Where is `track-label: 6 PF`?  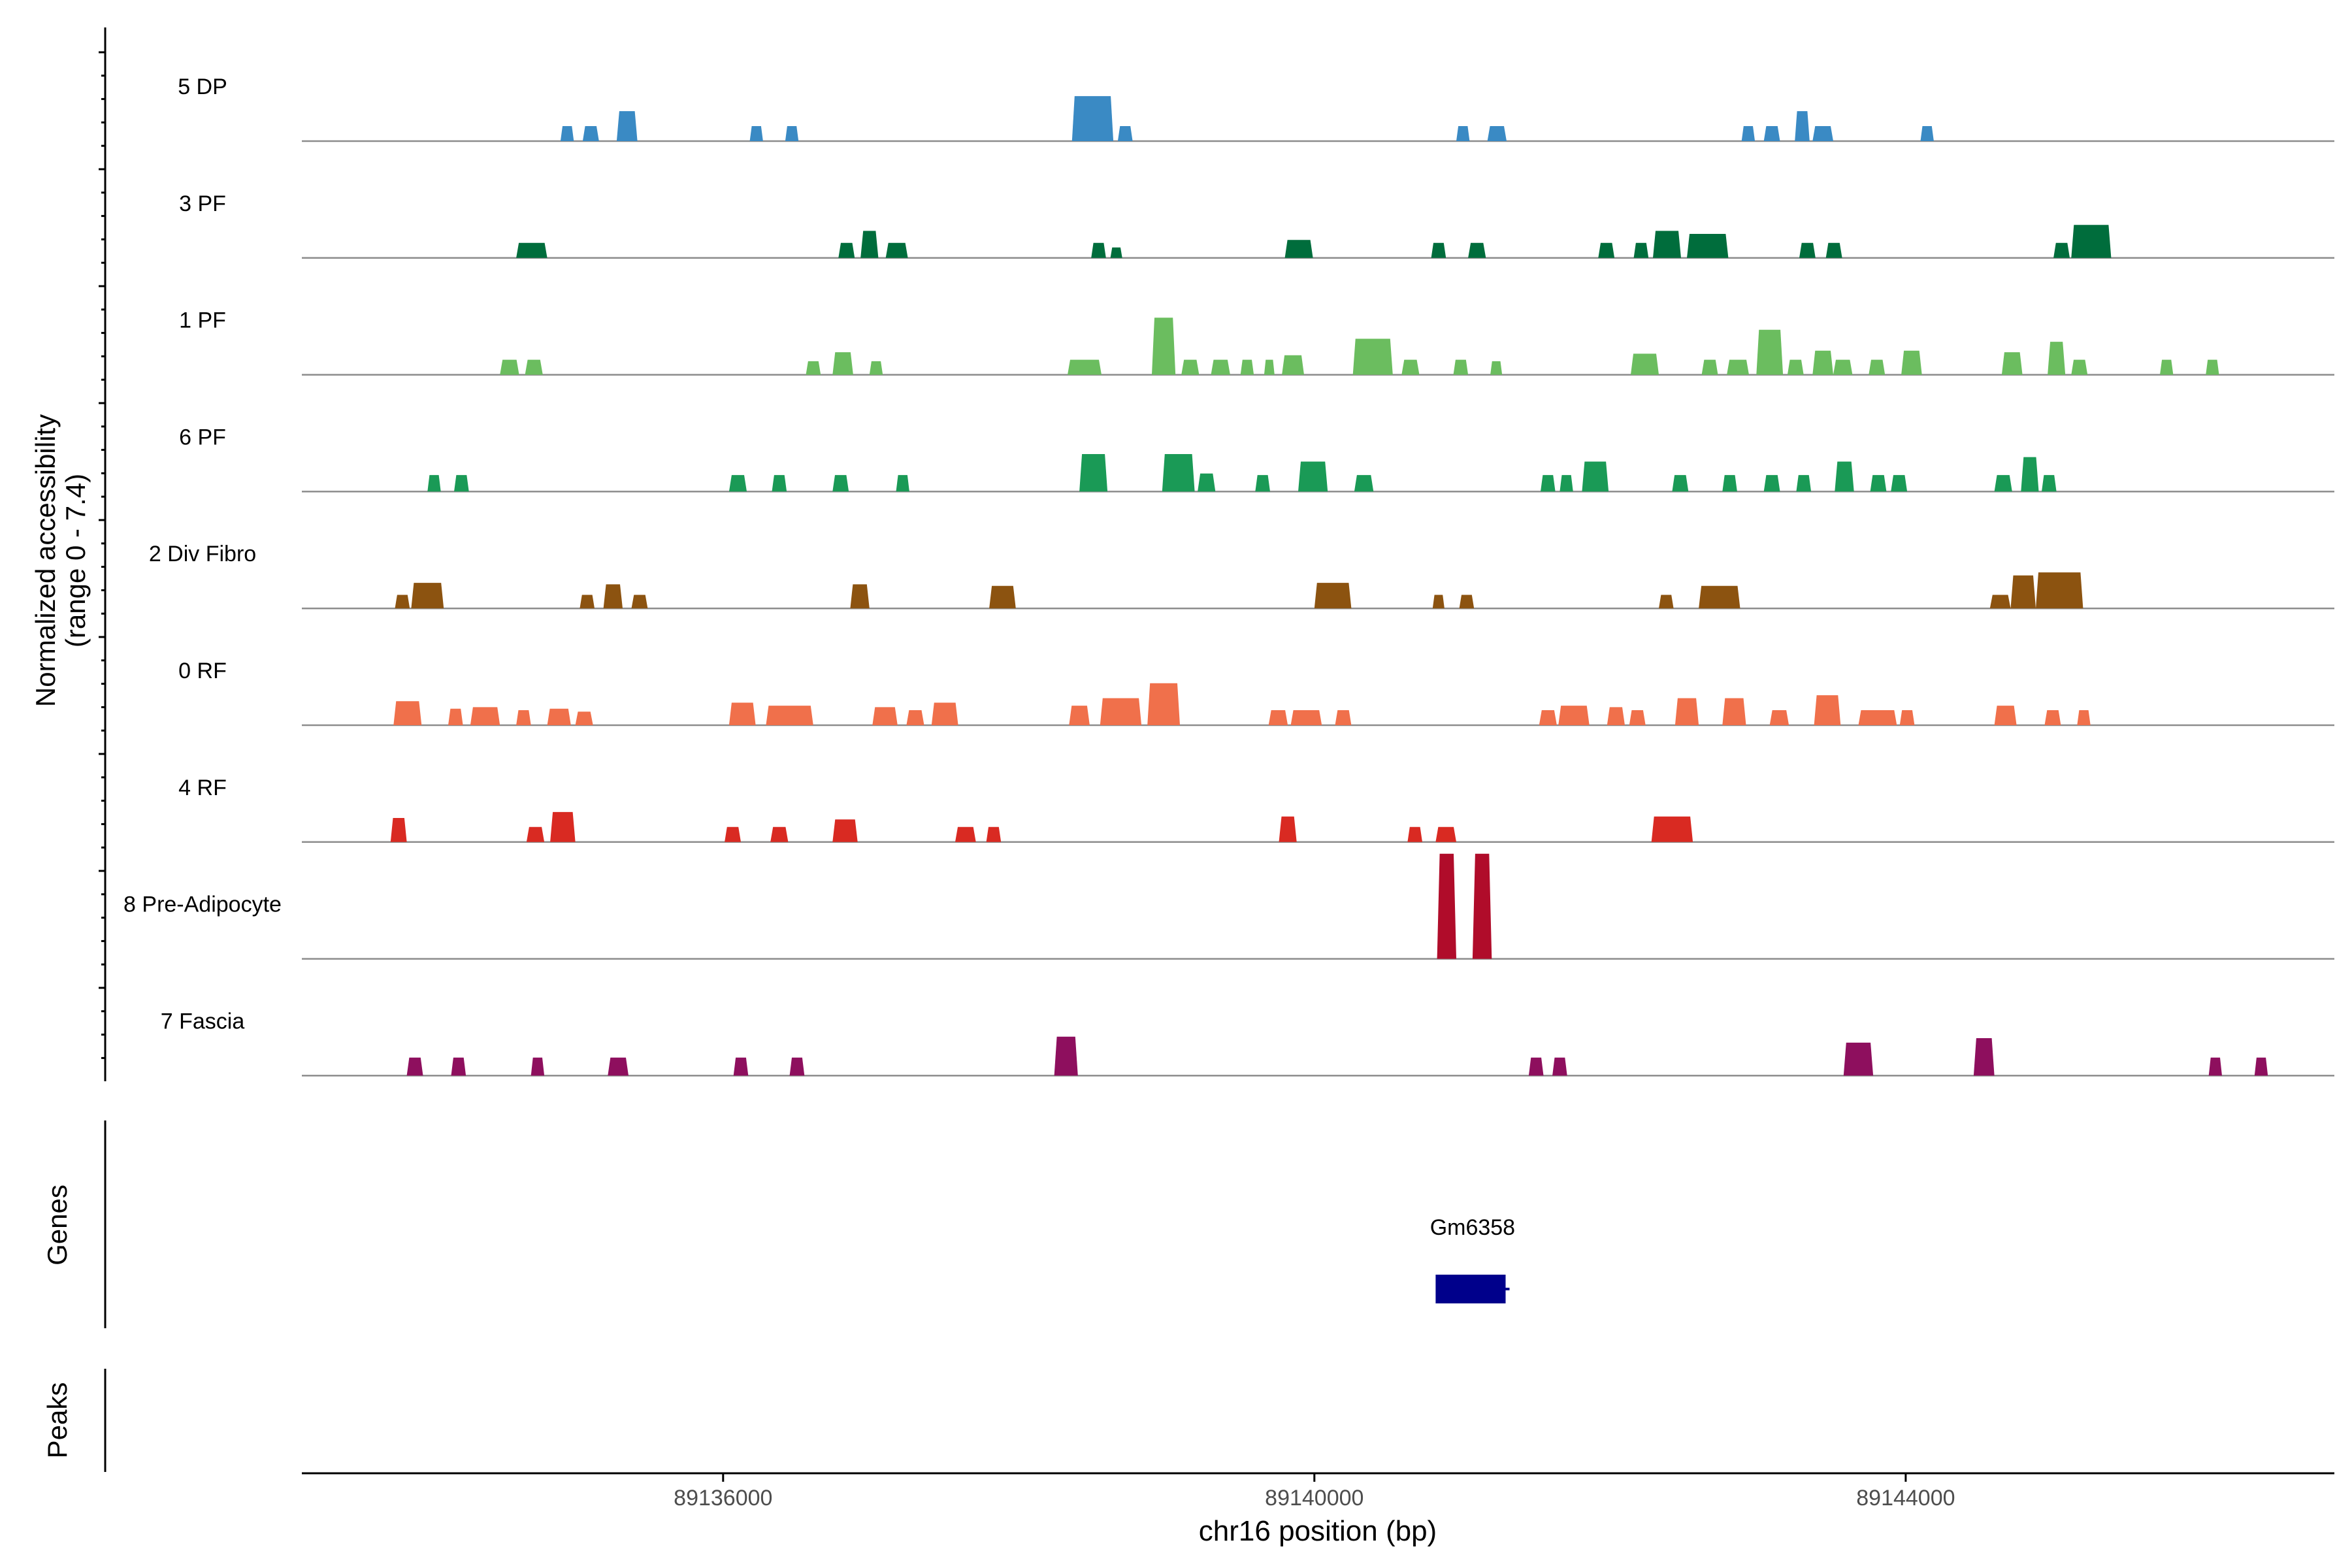 track-label: 6 PF is located at coordinates (202, 437).